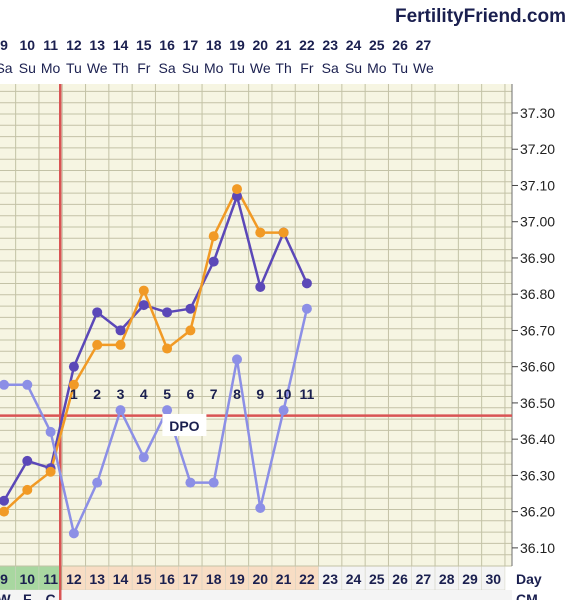 This screenshot has height=600, width=581. What do you see at coordinates (237, 68) in the screenshot?
I see `weekday-label: Tu` at bounding box center [237, 68].